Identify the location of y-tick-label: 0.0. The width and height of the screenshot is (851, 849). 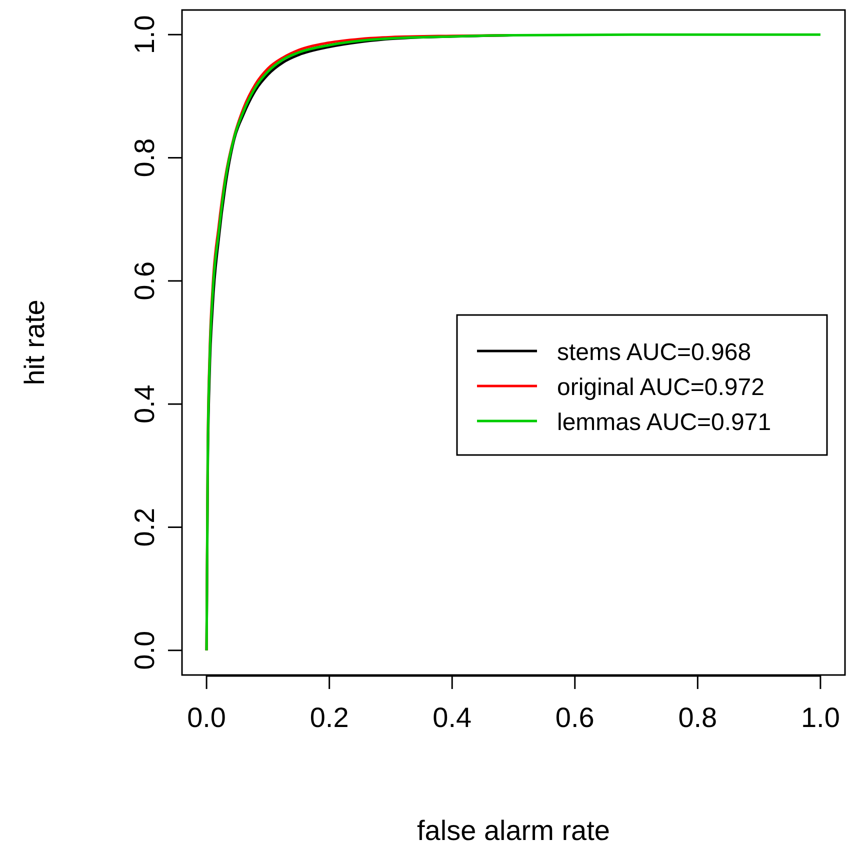
(144, 650).